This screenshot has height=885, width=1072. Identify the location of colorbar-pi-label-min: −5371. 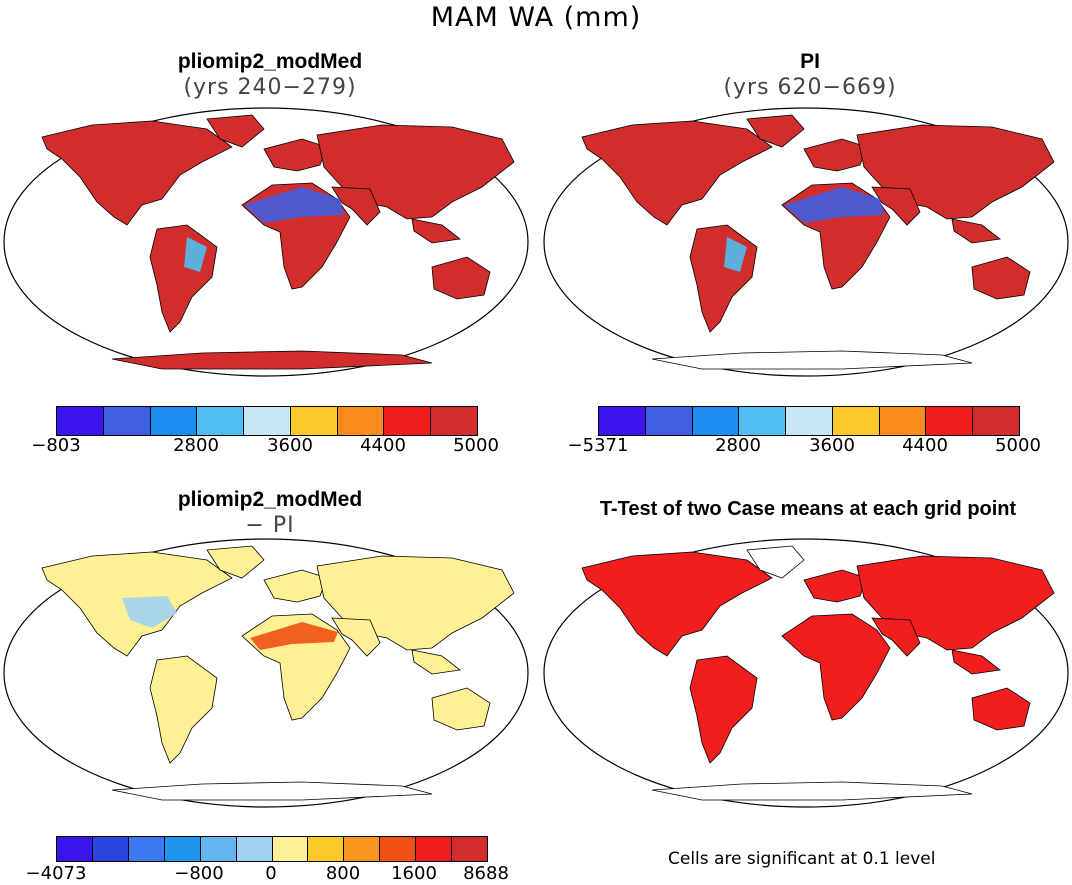
(598, 445).